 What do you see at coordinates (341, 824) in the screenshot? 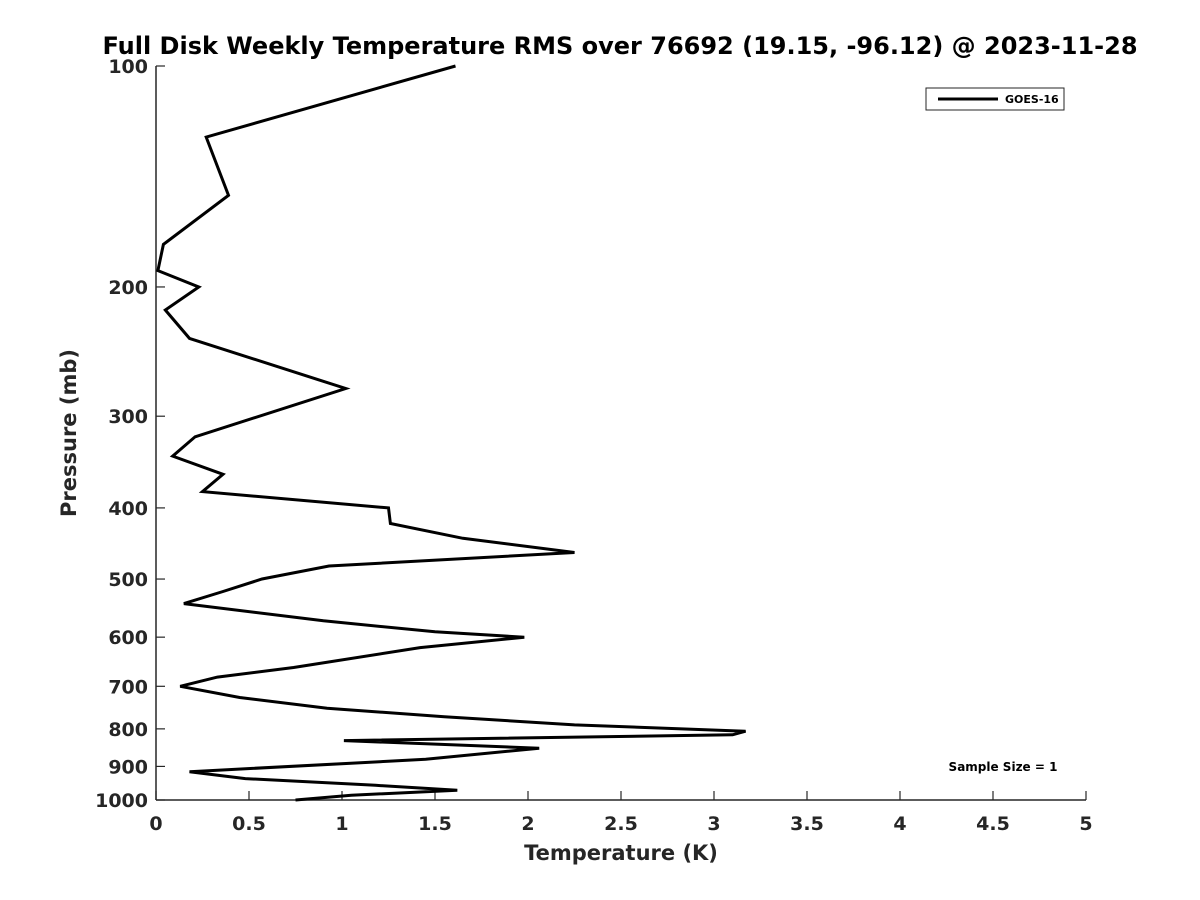
I see `x-tick-label: 1` at bounding box center [341, 824].